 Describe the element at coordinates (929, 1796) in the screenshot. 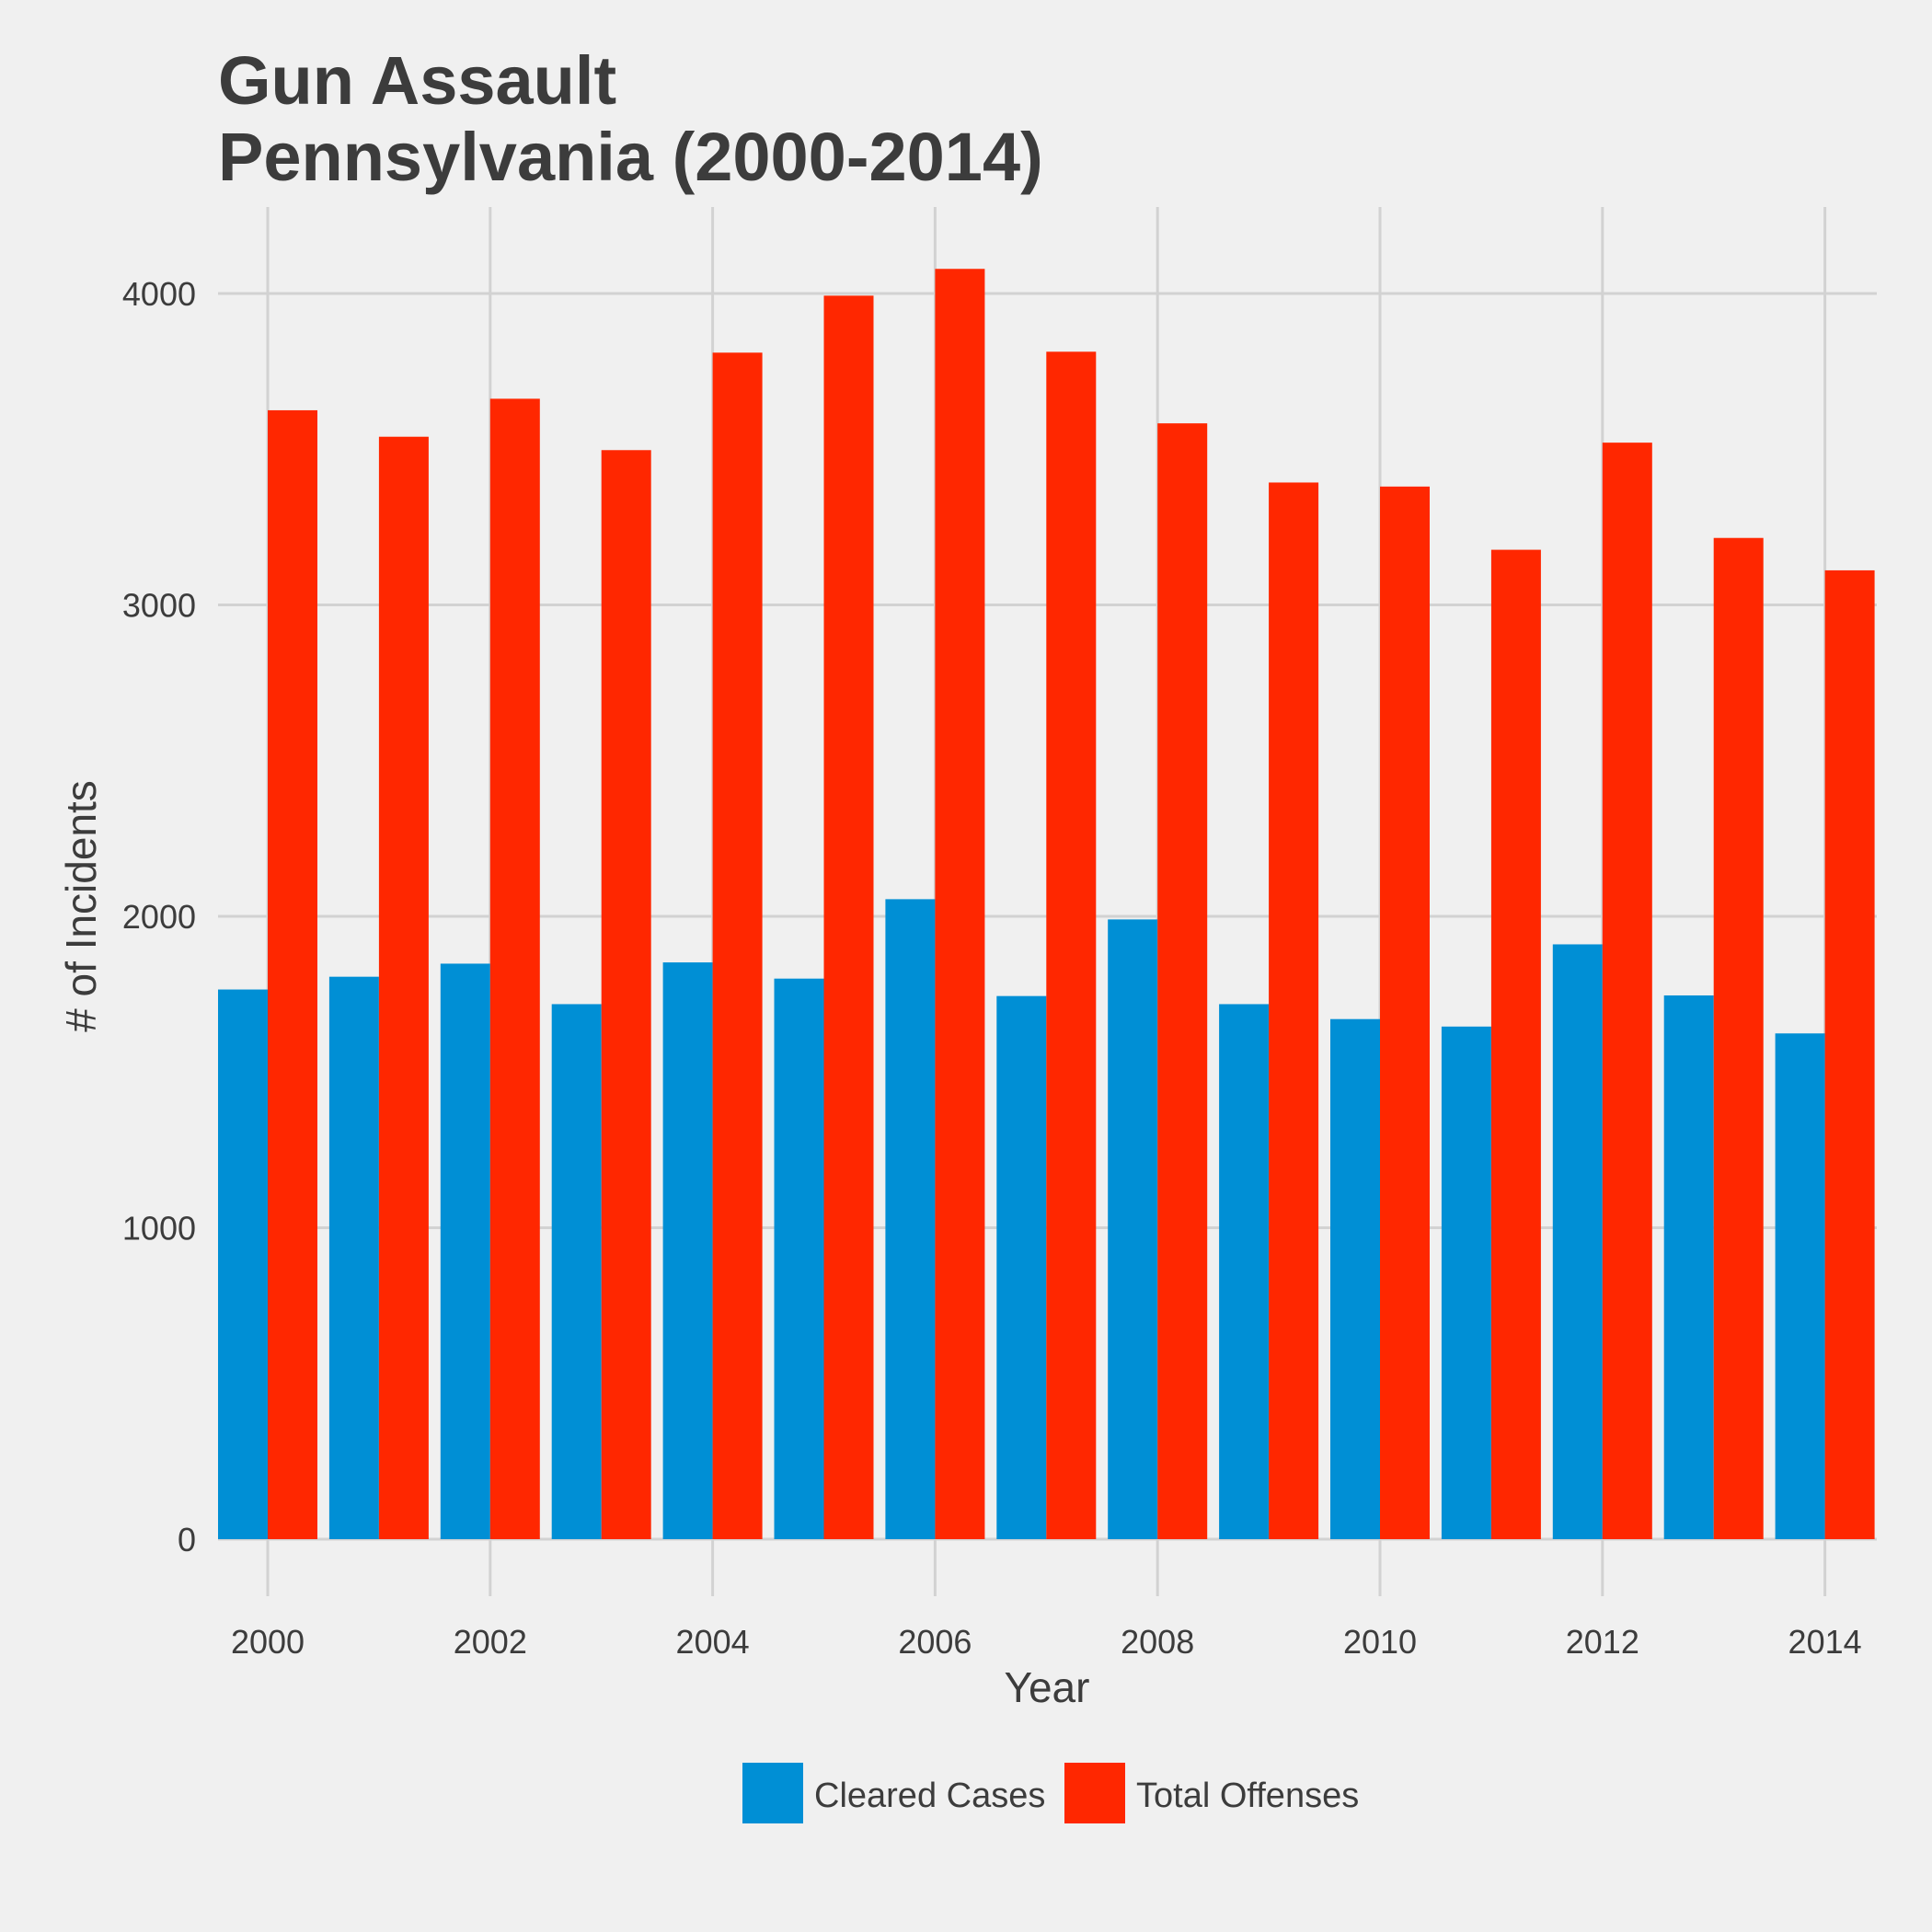

I see `legend-label-cleared-cases: Cleared Cases` at that location.